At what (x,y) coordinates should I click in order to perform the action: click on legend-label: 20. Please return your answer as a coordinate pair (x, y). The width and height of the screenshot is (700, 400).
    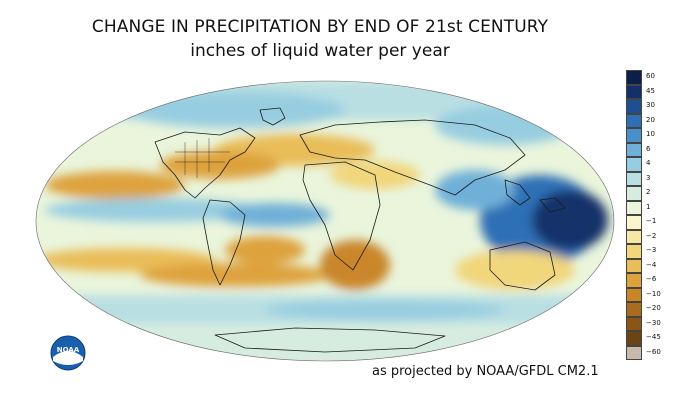
    Looking at the image, I should click on (650, 119).